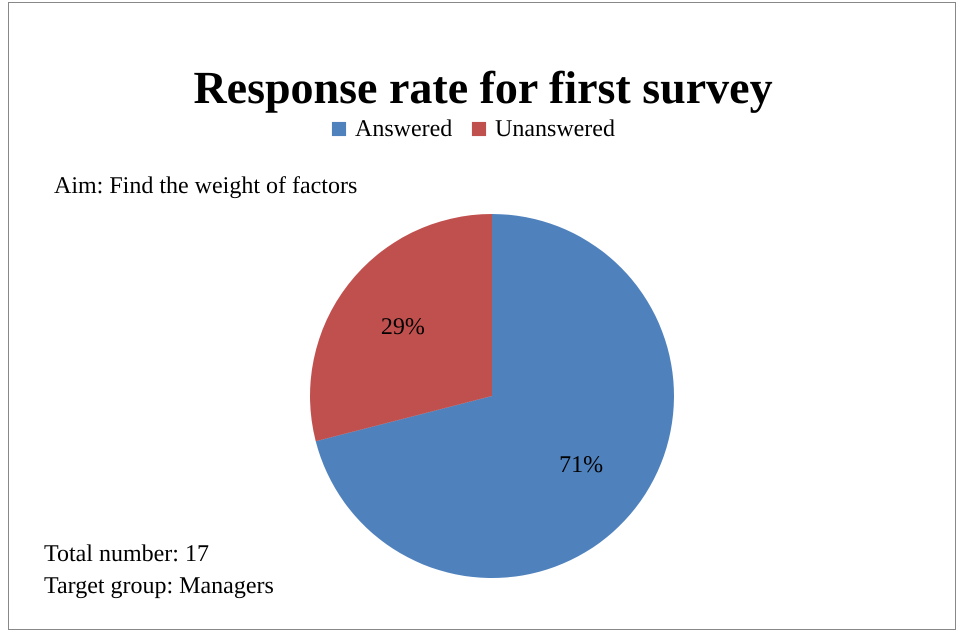  I want to click on text: Aim: Find the weight of factors, so click(206, 186).